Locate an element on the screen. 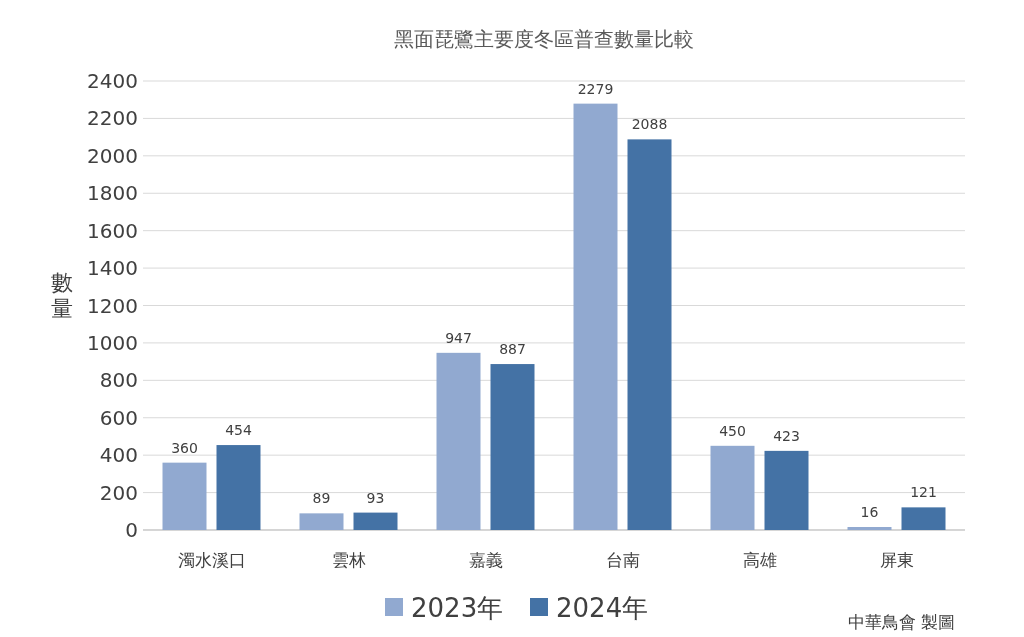  data-label: 423 is located at coordinates (786, 435).